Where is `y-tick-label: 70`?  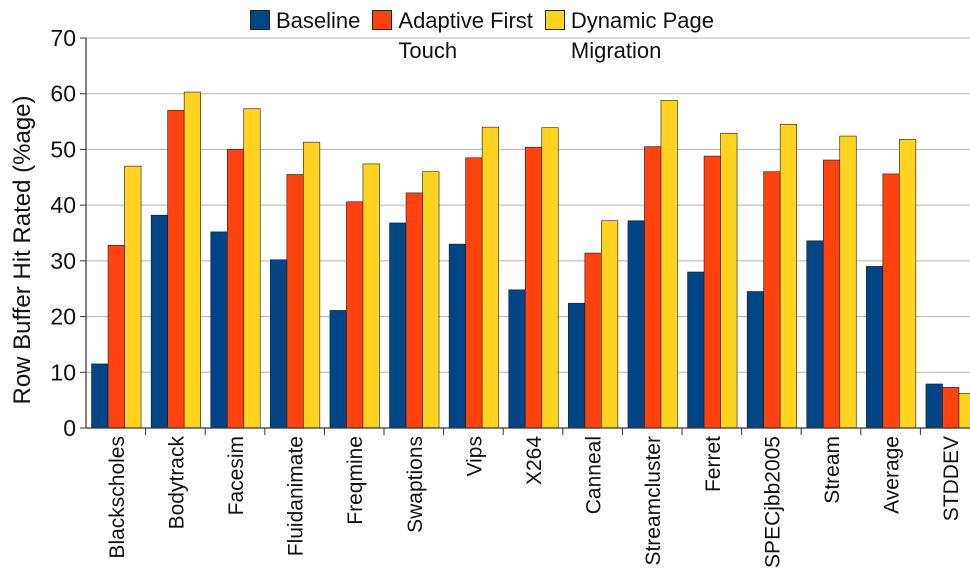 y-tick-label: 70 is located at coordinates (63, 38).